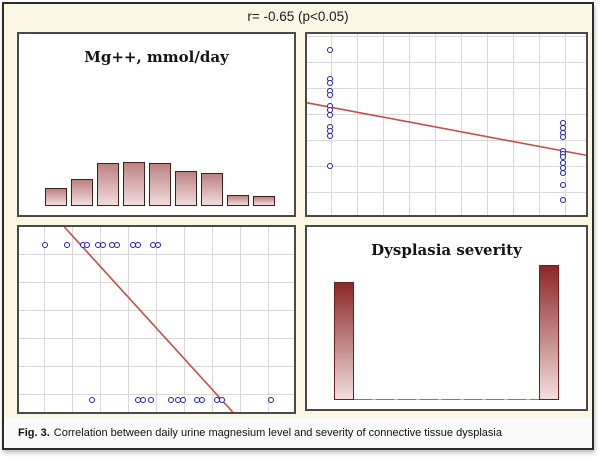 This screenshot has height=458, width=600. I want to click on histogram-baseline, so click(446, 399).